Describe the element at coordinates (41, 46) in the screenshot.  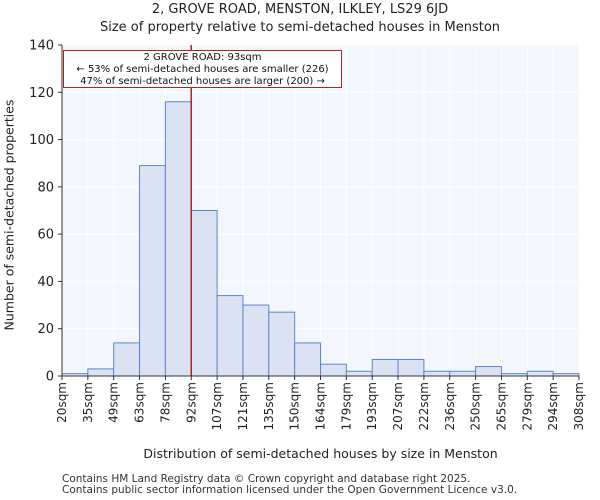
I see `y-tick-label: 140` at that location.